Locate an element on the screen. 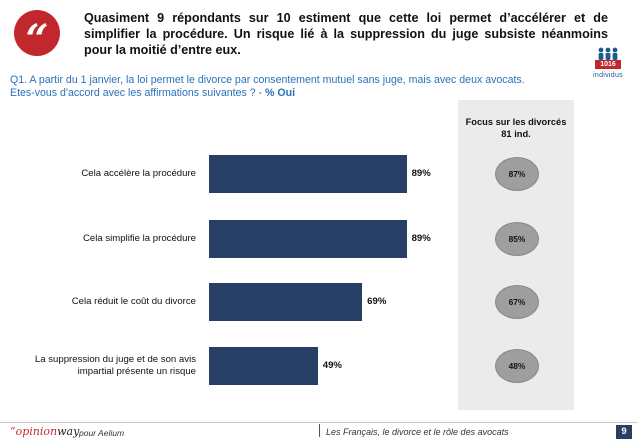  focus-value-circle: 48% is located at coordinates (517, 366).